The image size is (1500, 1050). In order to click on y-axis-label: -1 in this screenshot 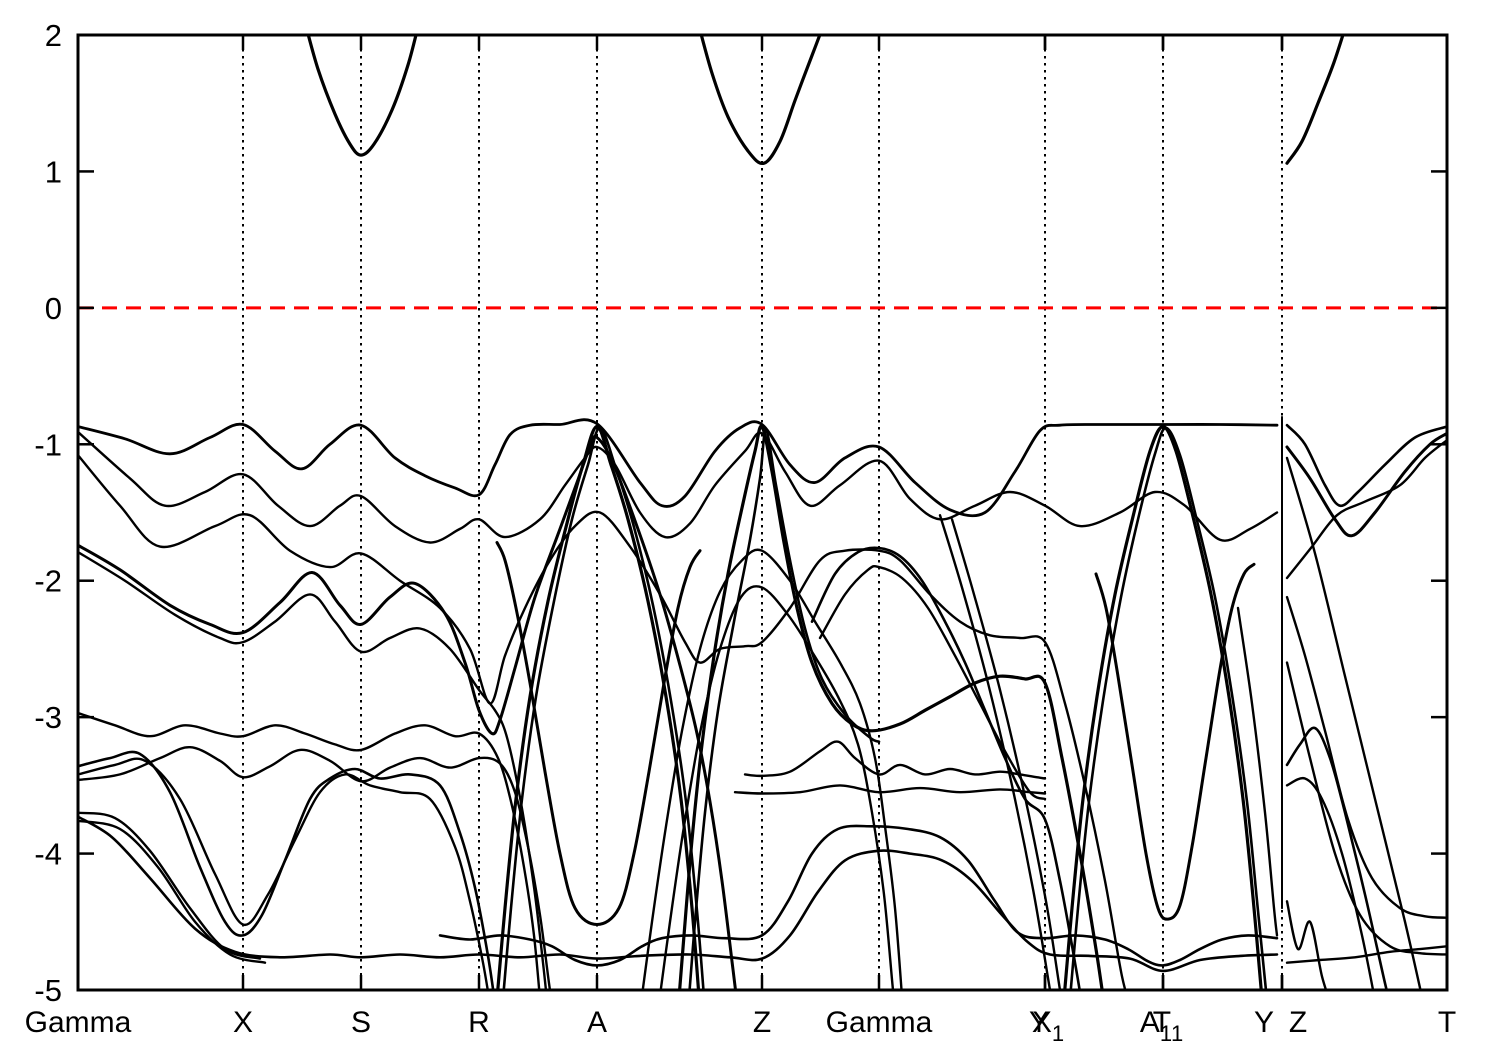, I will do `click(48, 444)`.